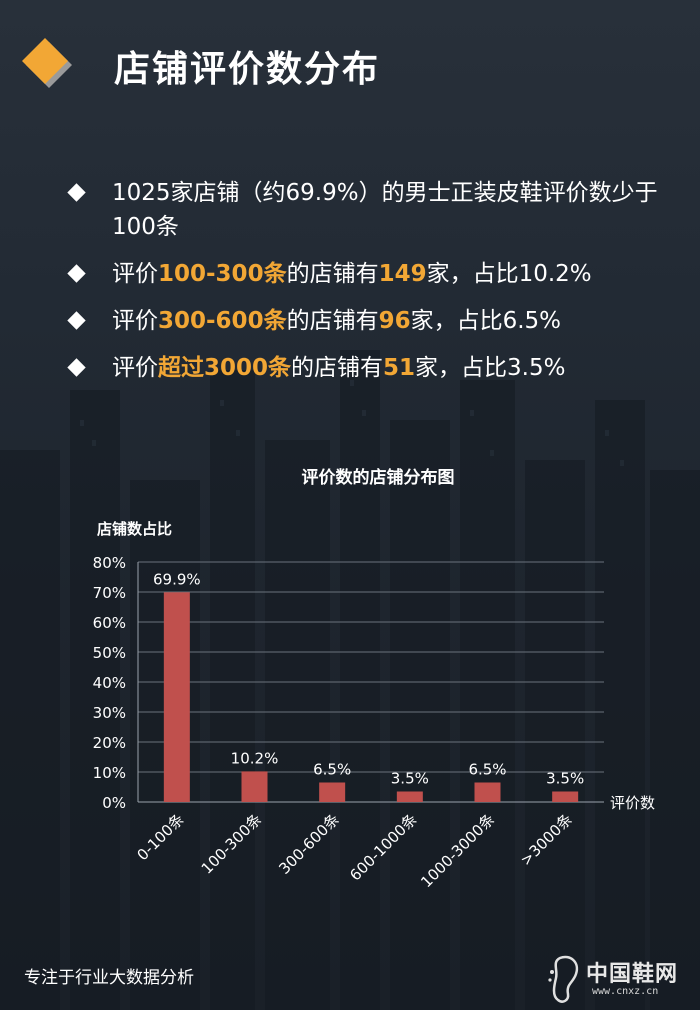  I want to click on y-tick-label: 80%, so click(109, 563).